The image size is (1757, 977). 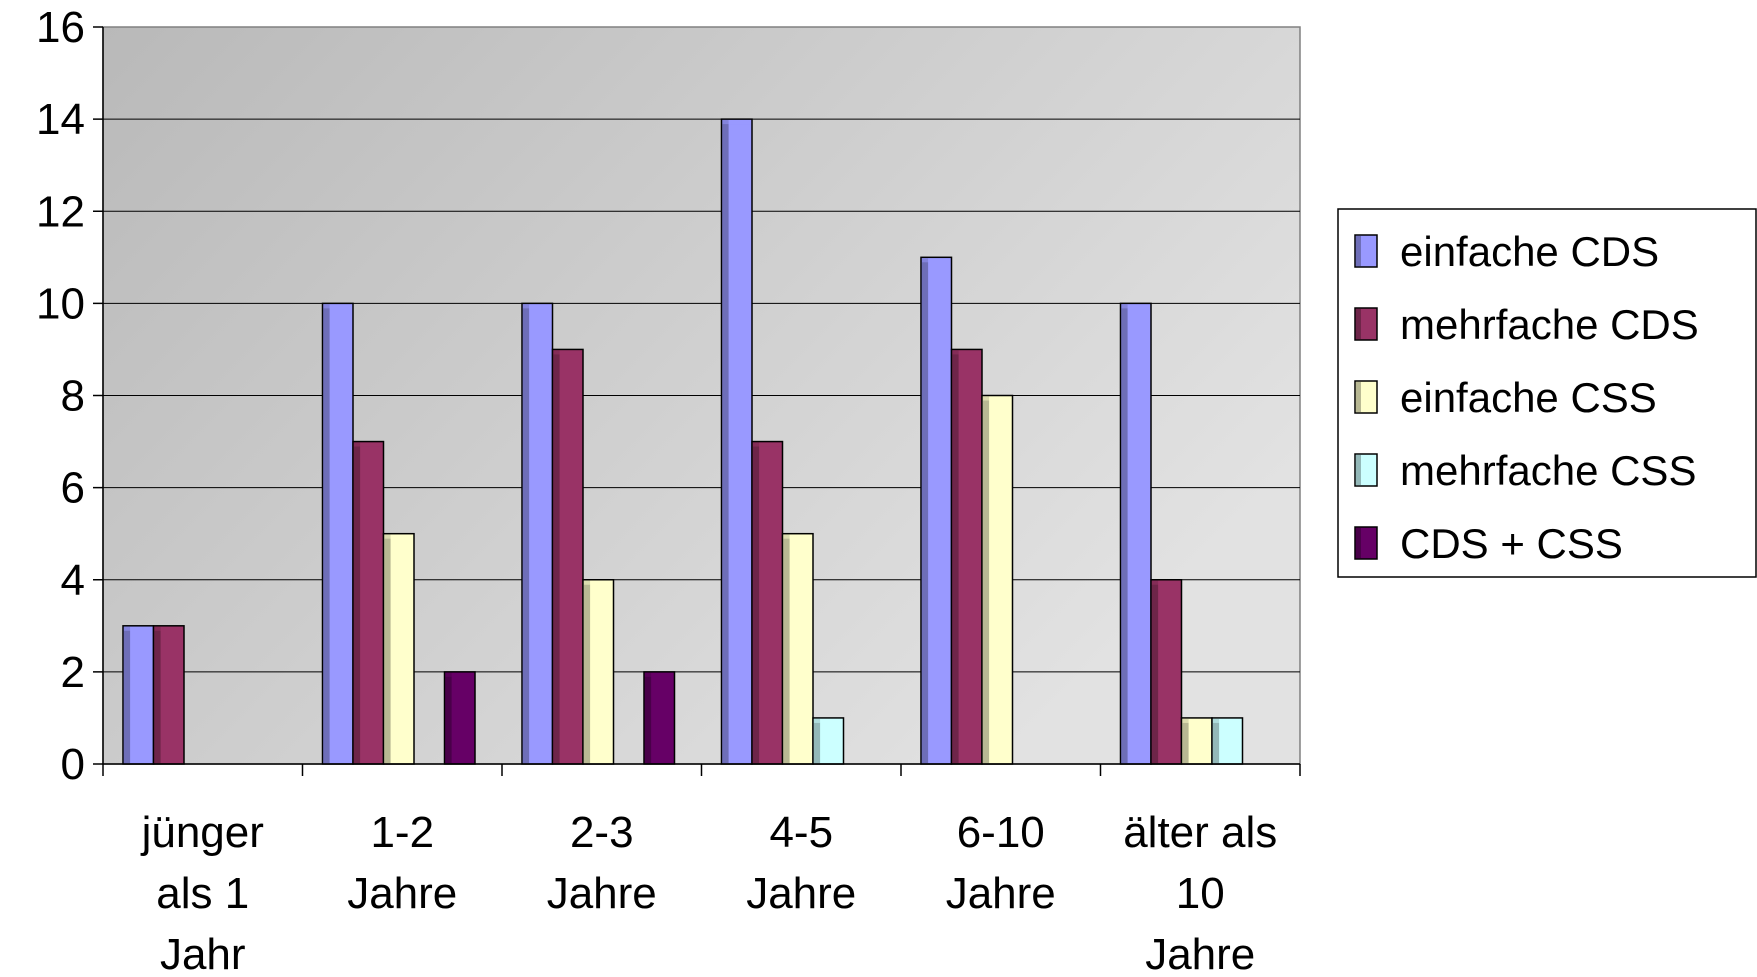 I want to click on category-label-line: 10, so click(x=1200, y=893).